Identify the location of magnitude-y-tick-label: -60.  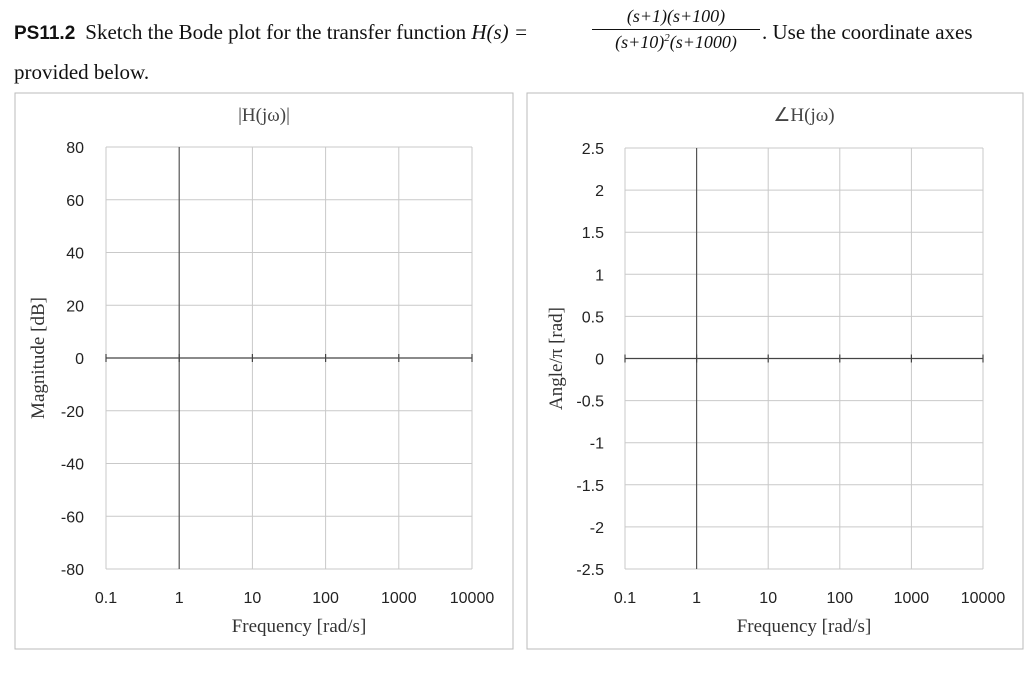
(72, 517).